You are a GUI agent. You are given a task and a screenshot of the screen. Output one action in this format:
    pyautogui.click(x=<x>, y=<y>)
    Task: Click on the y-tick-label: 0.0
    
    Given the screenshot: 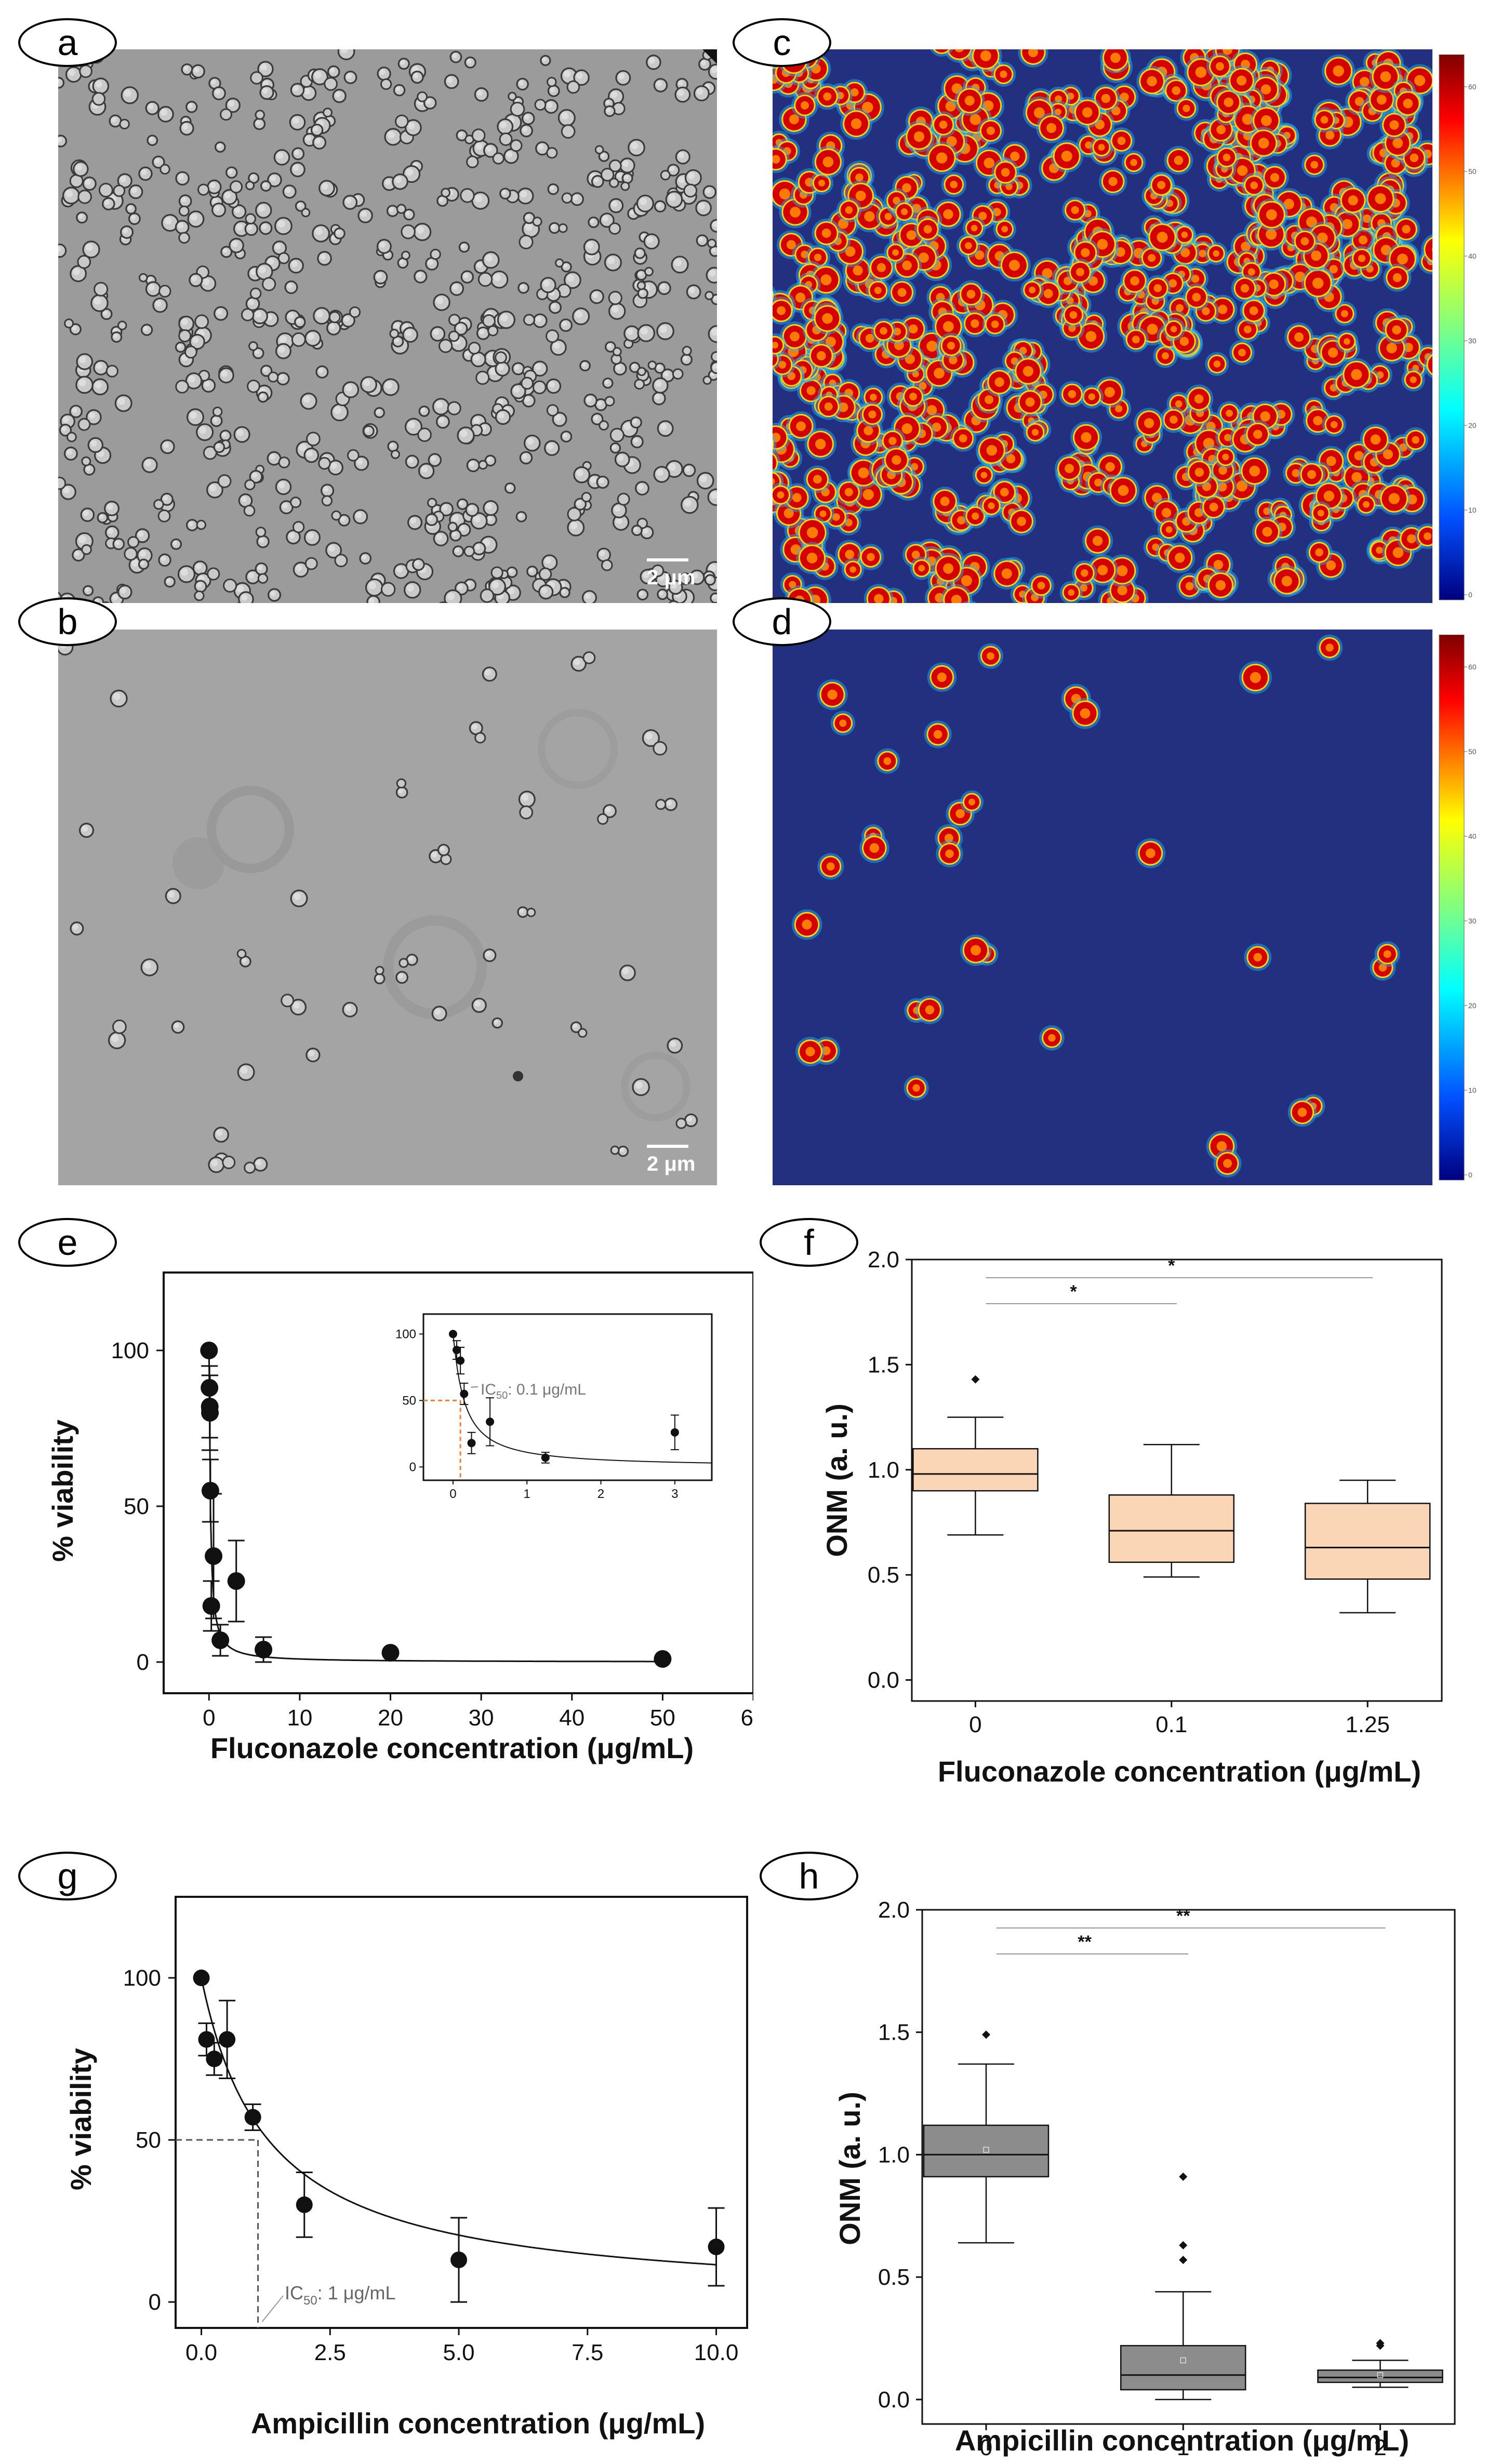 What is the action you would take?
    pyautogui.click(x=894, y=2400)
    